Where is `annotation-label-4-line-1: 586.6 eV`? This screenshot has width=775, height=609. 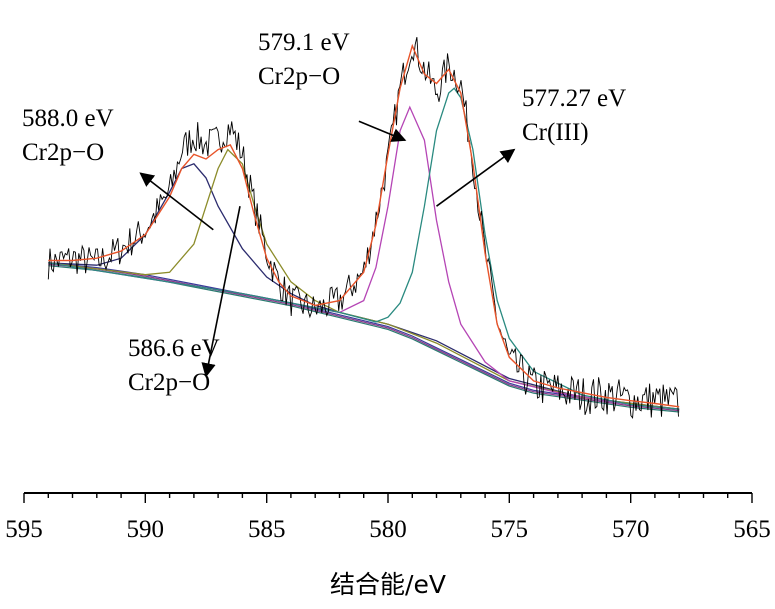 annotation-label-4-line-1: 586.6 eV is located at coordinates (174, 348).